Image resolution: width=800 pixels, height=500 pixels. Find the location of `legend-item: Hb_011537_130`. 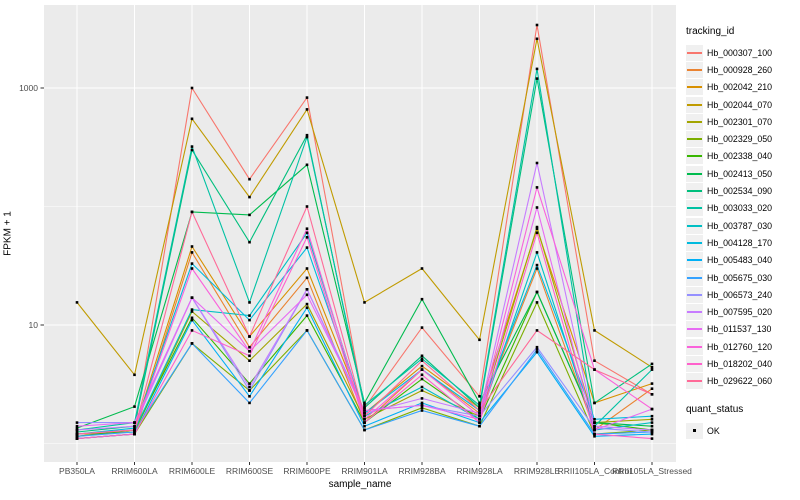

legend-item: Hb_011537_130 is located at coordinates (742, 329).